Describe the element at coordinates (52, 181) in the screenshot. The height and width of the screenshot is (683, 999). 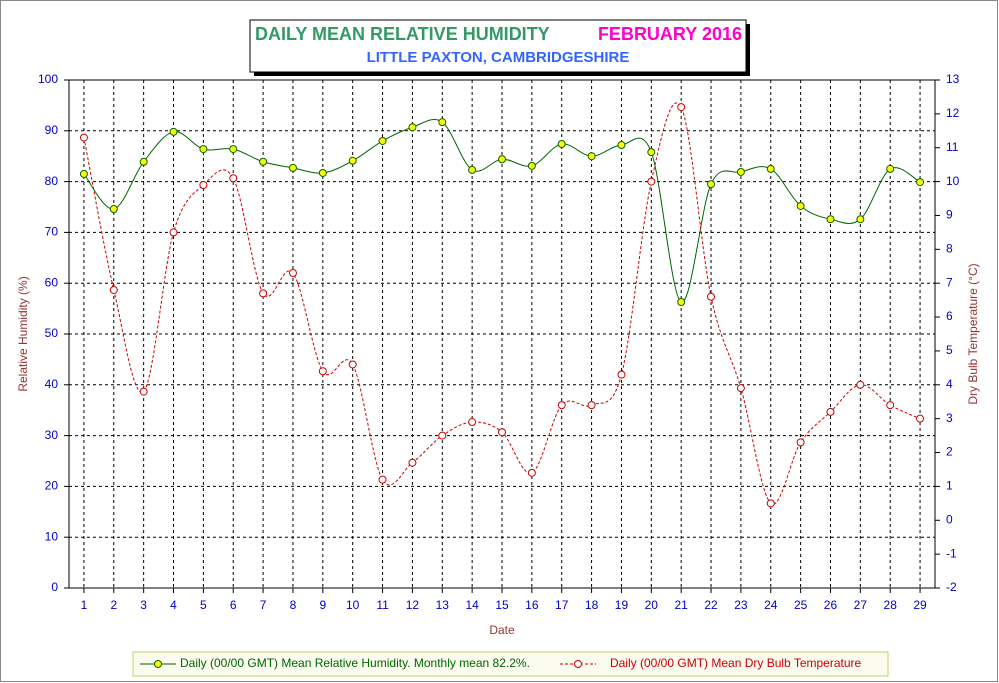
I see `y-tick-label: 80` at that location.